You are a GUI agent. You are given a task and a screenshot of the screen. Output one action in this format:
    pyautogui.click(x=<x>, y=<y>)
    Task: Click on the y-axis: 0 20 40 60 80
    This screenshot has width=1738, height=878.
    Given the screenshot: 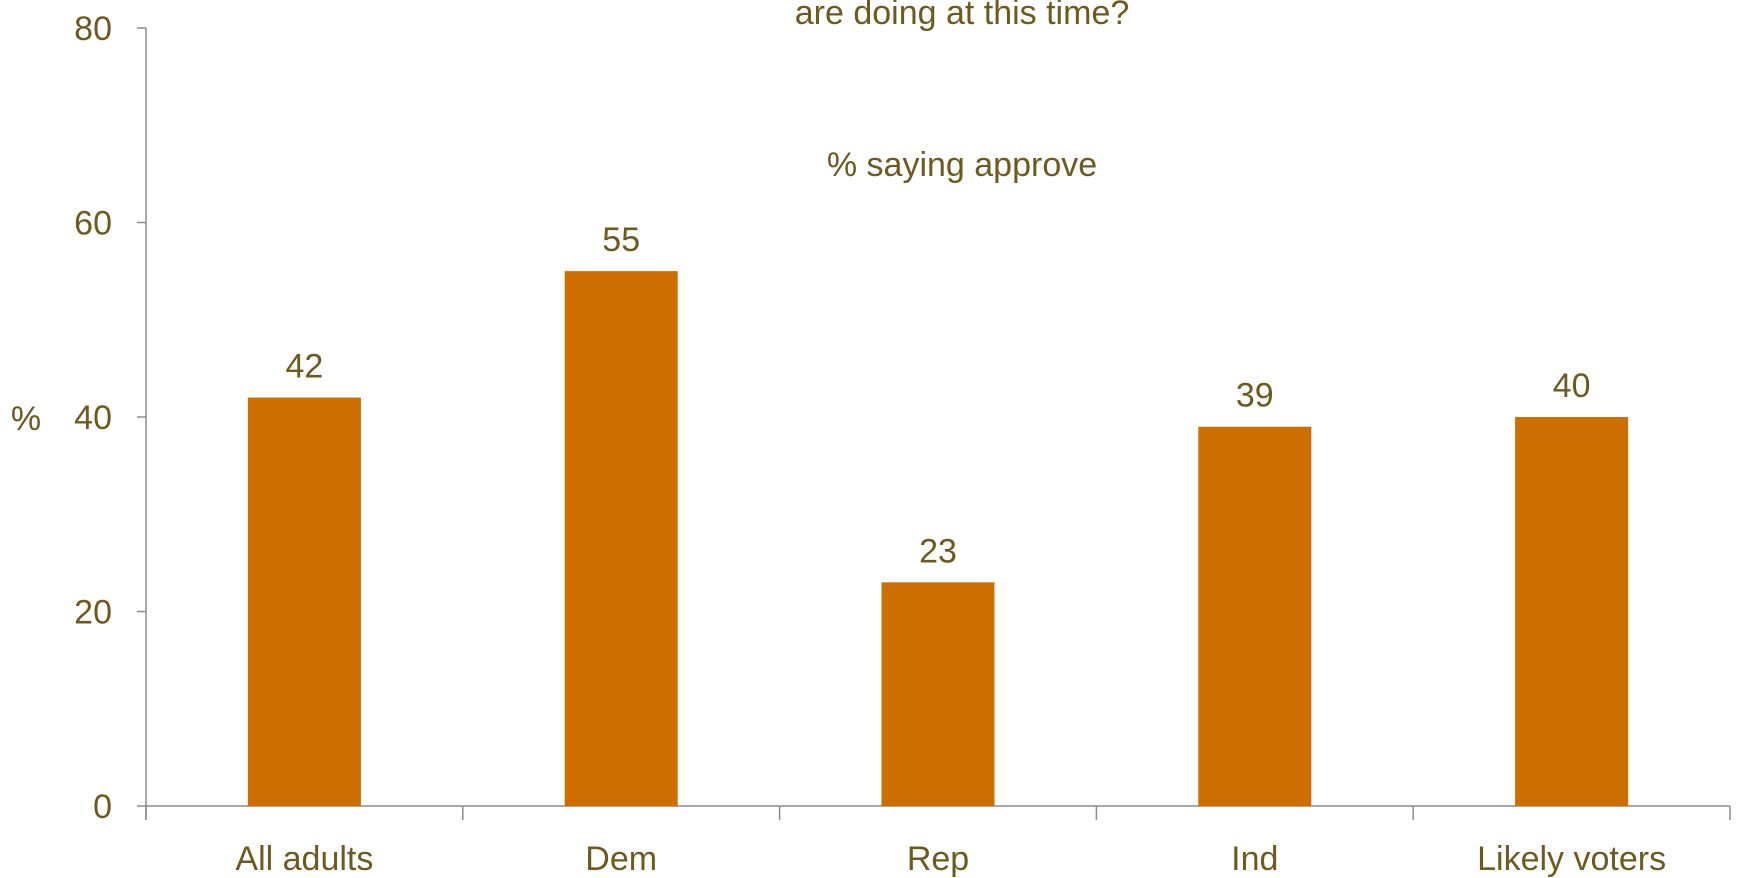 What is the action you would take?
    pyautogui.click(x=110, y=418)
    